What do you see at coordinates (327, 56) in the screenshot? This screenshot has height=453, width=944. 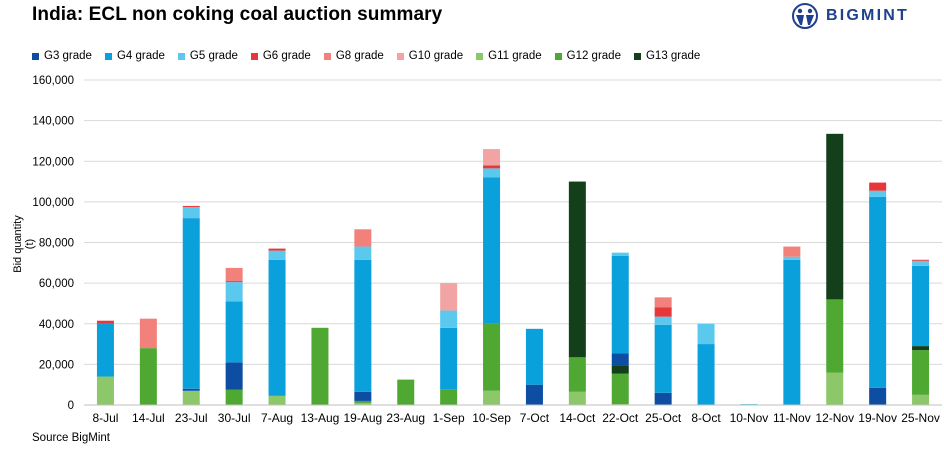 I see `legend-swatch-g8-grade` at bounding box center [327, 56].